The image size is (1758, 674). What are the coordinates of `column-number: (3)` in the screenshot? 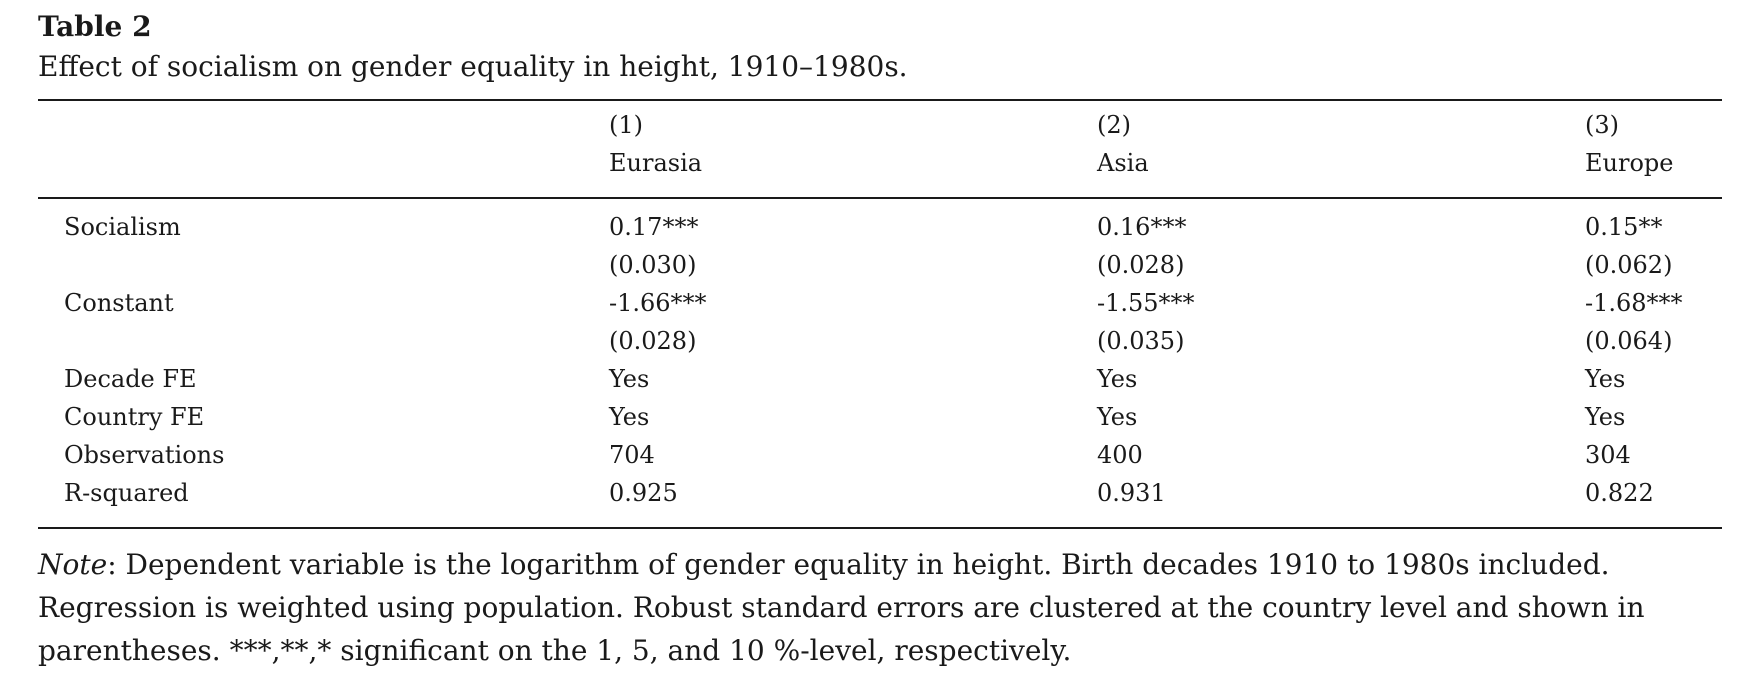 It's located at (1602, 125).